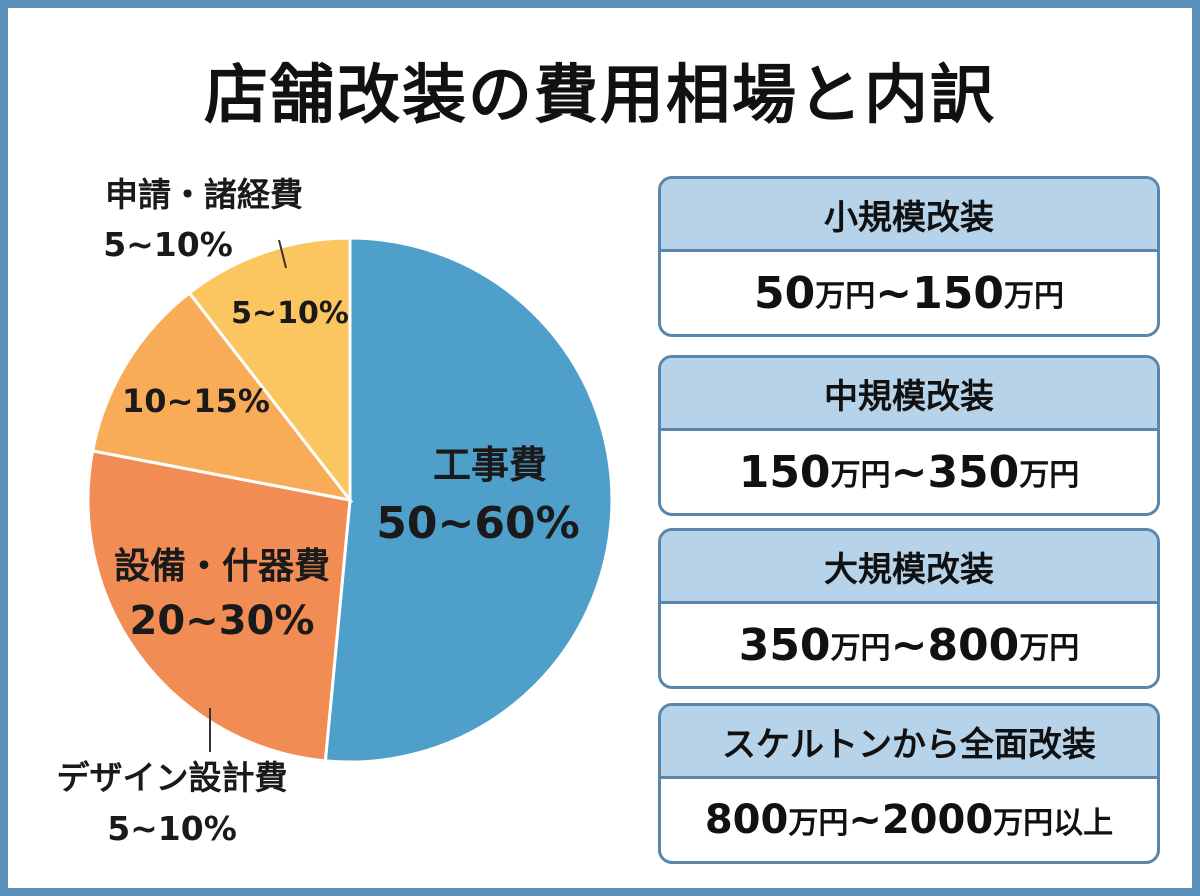 This screenshot has height=896, width=1200. Describe the element at coordinates (909, 393) in the screenshot. I see `card-header: 中規模改装` at that location.